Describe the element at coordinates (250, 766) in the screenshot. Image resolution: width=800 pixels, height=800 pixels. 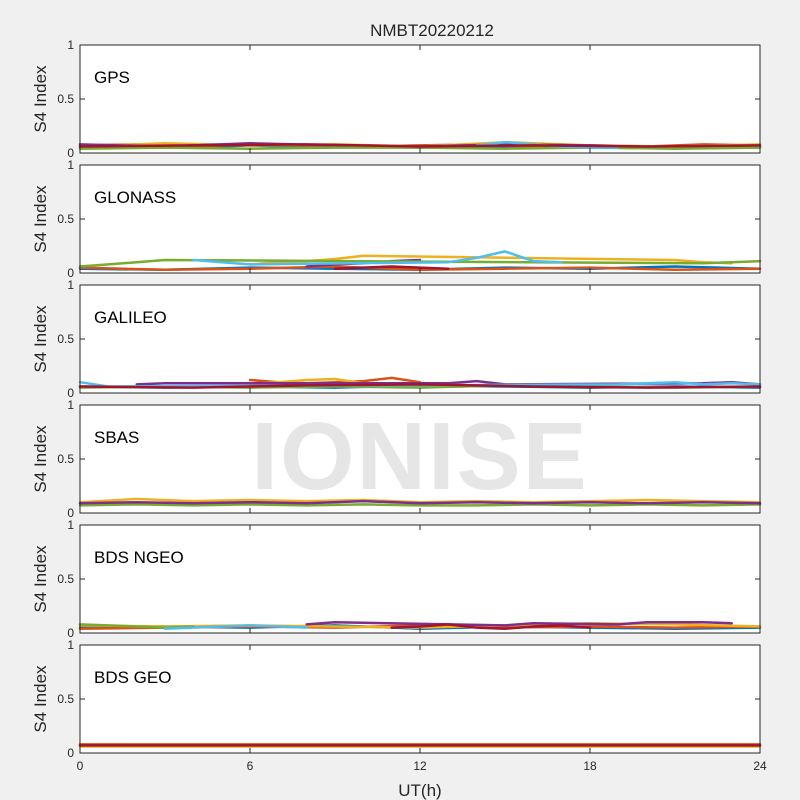
I see `x-tick-label: 6` at that location.